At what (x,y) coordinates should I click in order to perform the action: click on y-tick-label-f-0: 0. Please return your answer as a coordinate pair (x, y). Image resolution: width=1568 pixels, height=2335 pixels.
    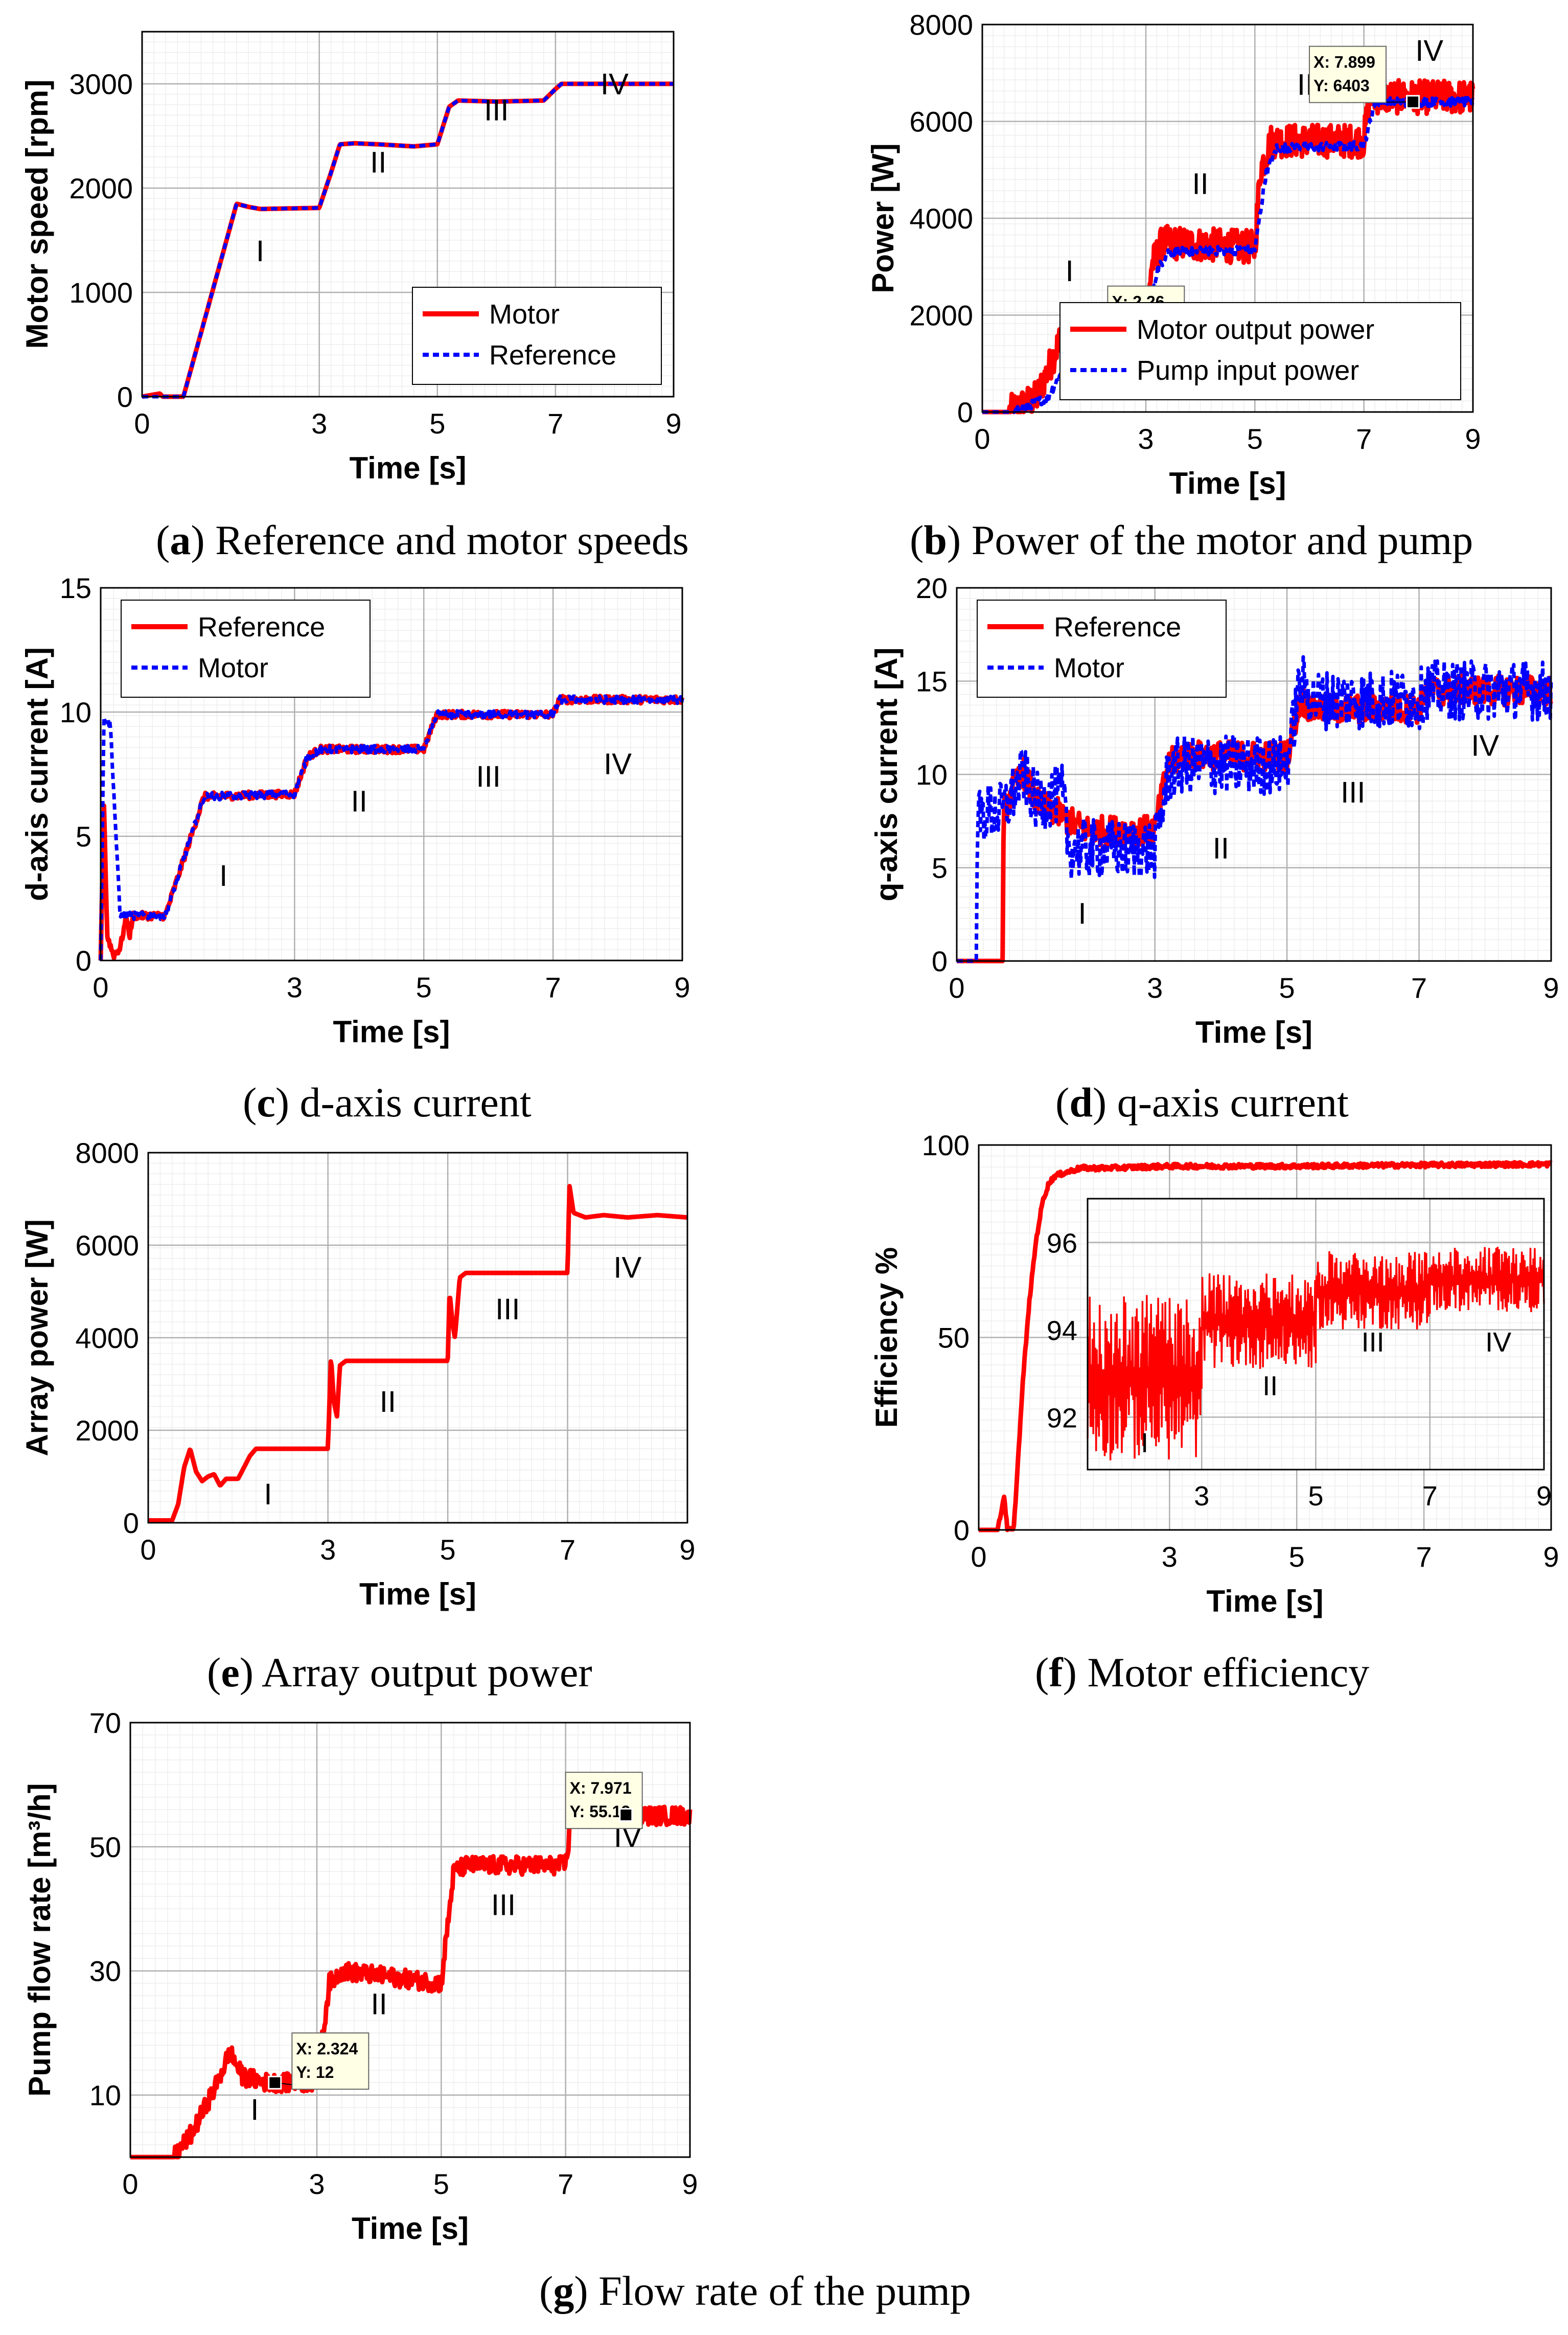
    Looking at the image, I should click on (962, 1530).